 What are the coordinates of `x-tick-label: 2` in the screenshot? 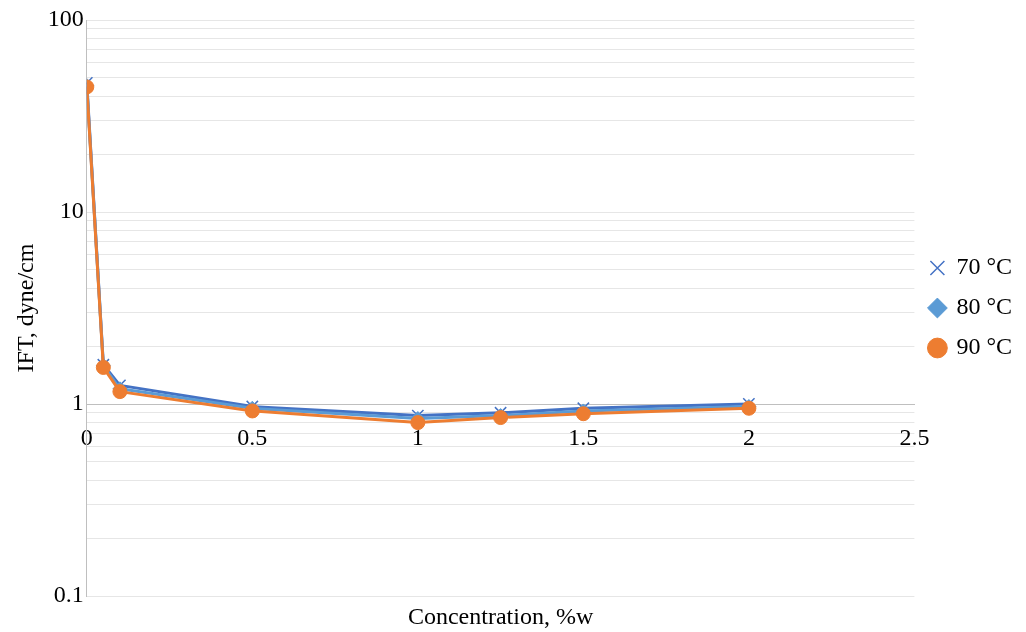 It's located at (748, 436).